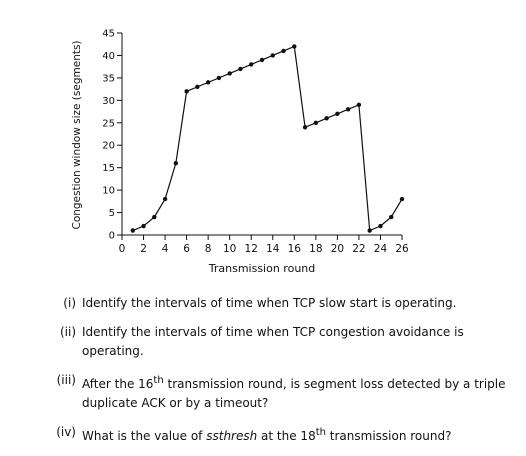 Image resolution: width=526 pixels, height=456 pixels. Describe the element at coordinates (108, 101) in the screenshot. I see `y-tick-label: 30` at that location.